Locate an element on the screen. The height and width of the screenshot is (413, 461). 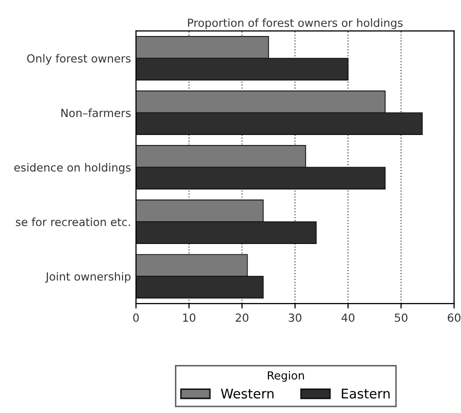
x-tick-label: 60 is located at coordinates (454, 317).